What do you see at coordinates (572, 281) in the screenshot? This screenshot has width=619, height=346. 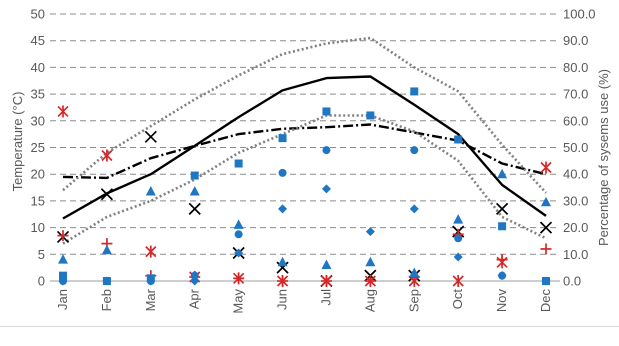 I see `y-right-tick-label: 0.0` at bounding box center [572, 281].